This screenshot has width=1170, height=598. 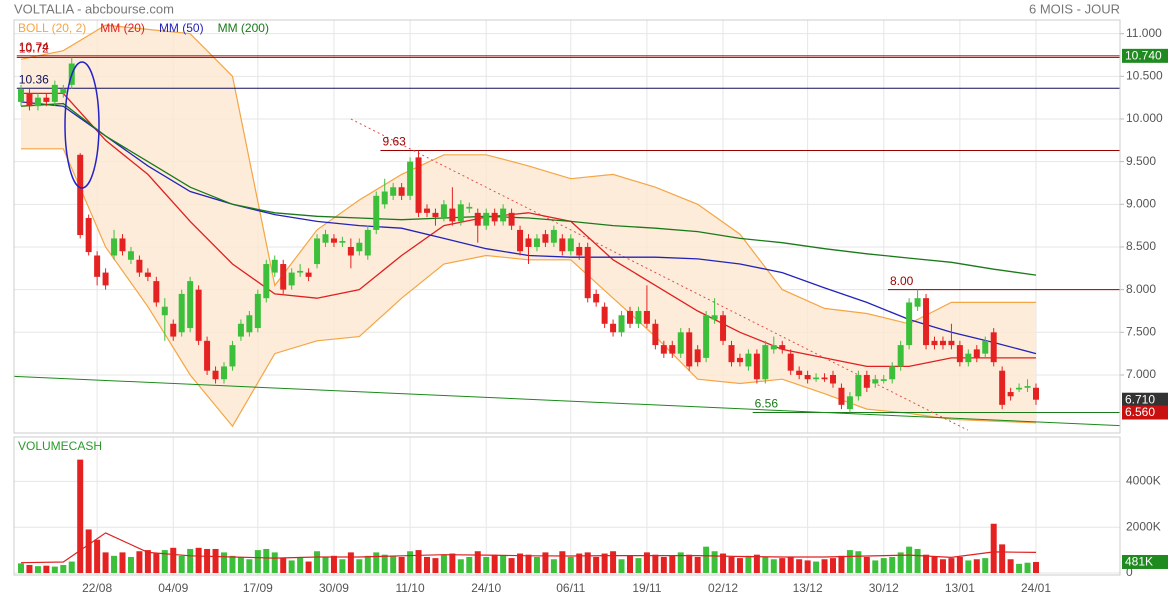 I want to click on x-tick-label: 02/12, so click(x=723, y=588).